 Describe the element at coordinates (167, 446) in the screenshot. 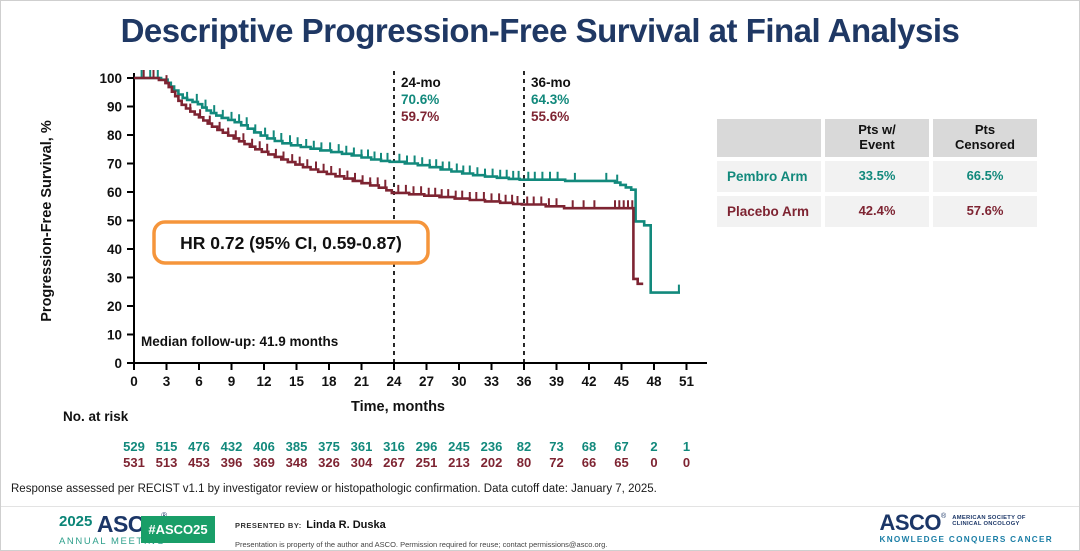

I see `svg-text: 515` at that location.